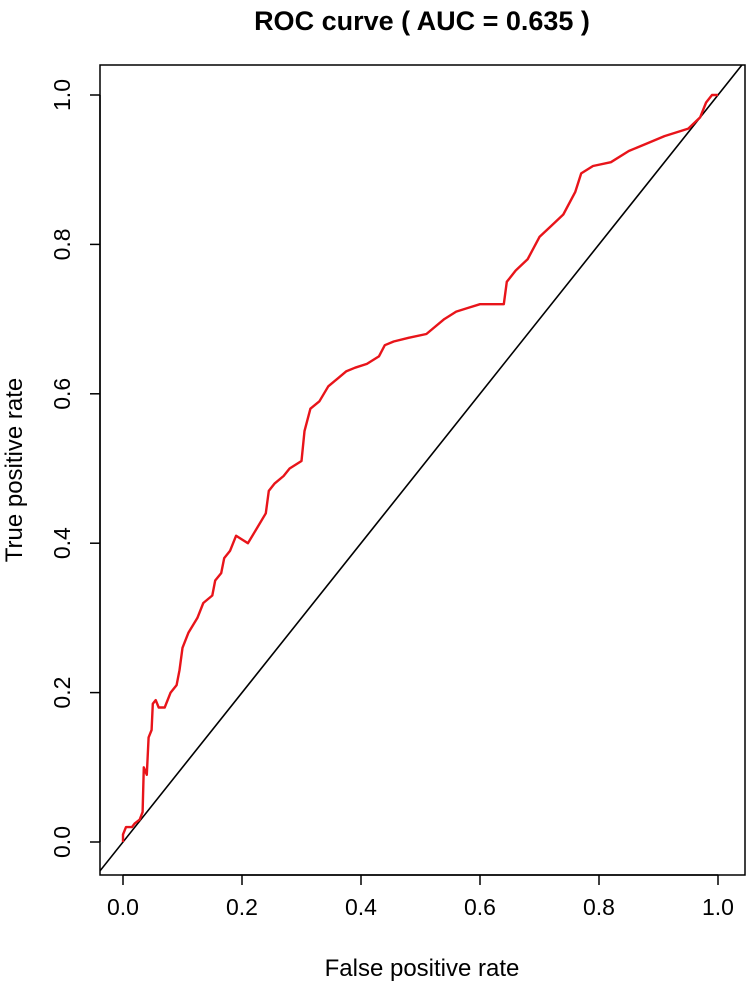 The image size is (750, 989). Describe the element at coordinates (62, 693) in the screenshot. I see `y-tick-label: 0.2` at that location.